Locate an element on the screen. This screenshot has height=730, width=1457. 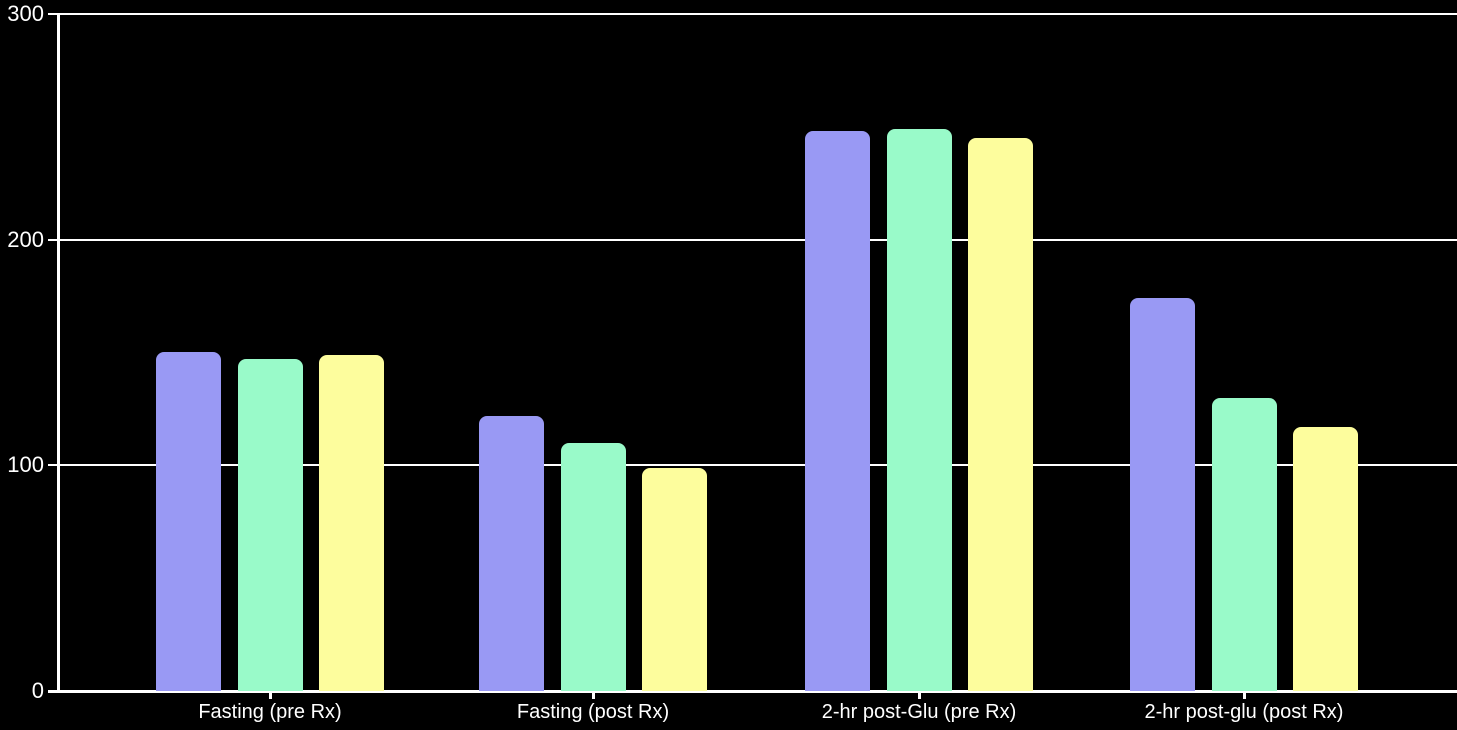
x-tick-label-4: 2-hr post-glu (post Rx) is located at coordinates (1244, 712).